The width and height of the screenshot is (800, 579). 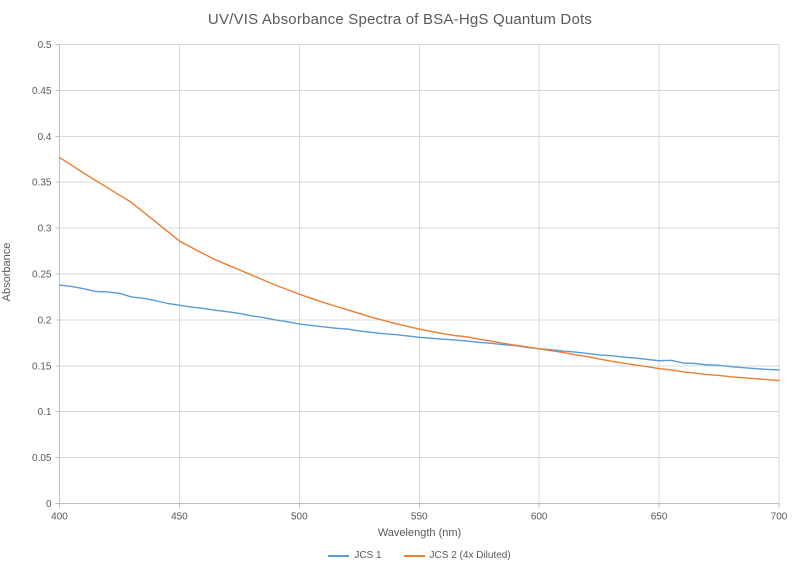 What do you see at coordinates (539, 517) in the screenshot?
I see `x-tick-label: 600` at bounding box center [539, 517].